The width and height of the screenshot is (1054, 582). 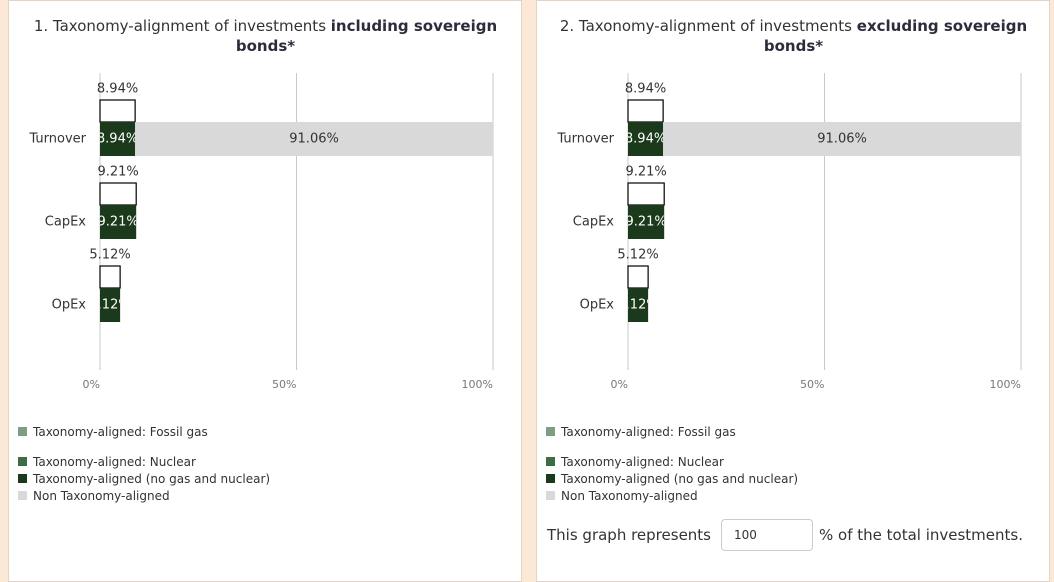 What do you see at coordinates (895, 36) in the screenshot?
I see `title-bold: excluding sovereign bonds*` at bounding box center [895, 36].